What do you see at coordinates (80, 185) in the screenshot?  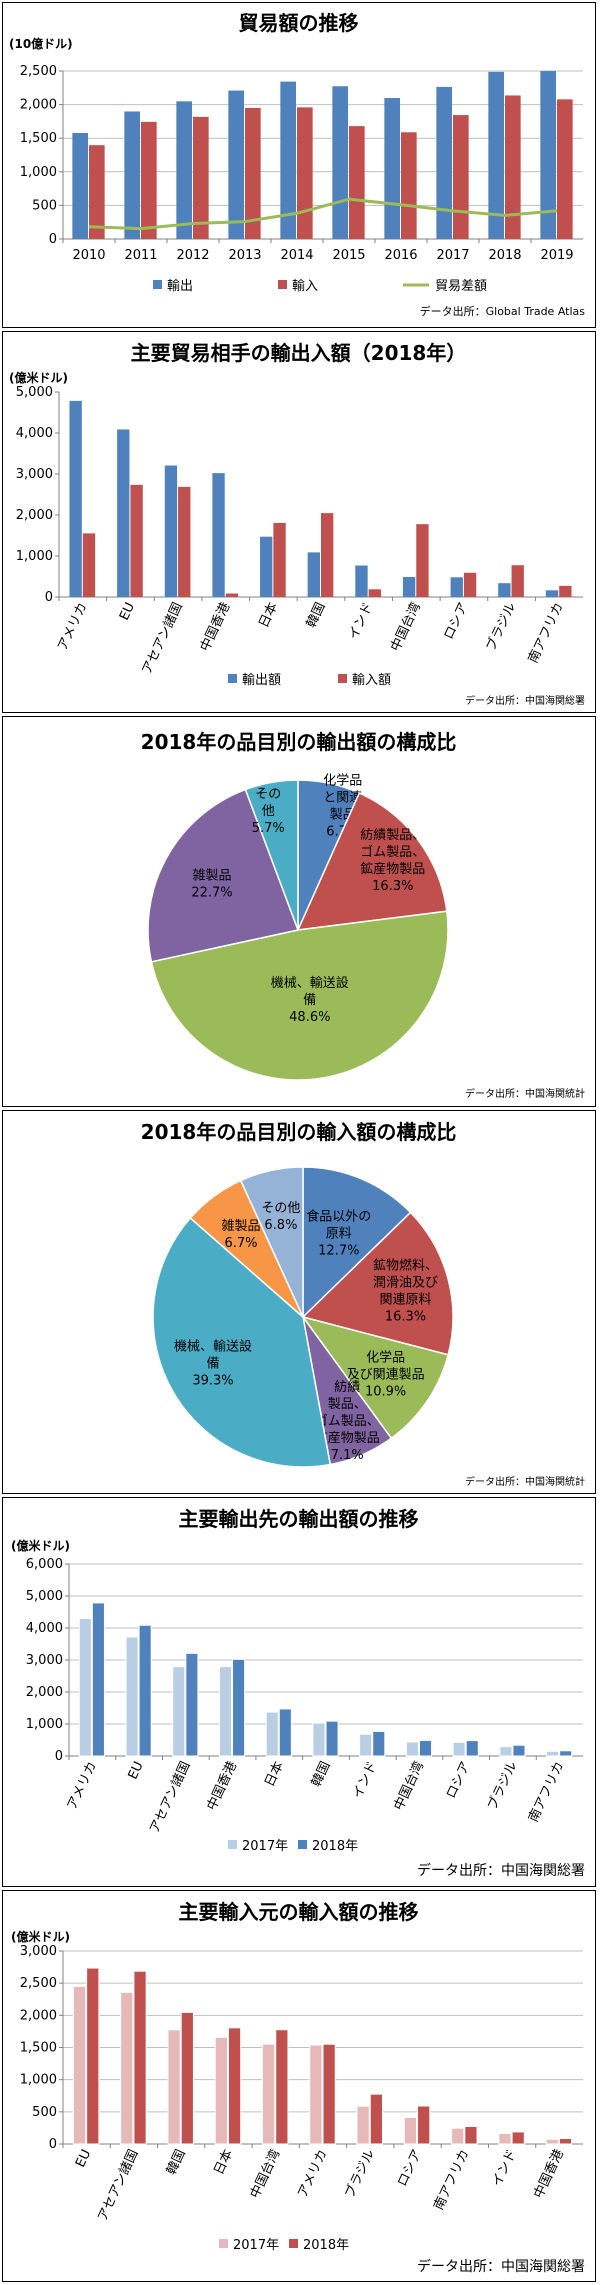 I see `bar-輸出-2010` at bounding box center [80, 185].